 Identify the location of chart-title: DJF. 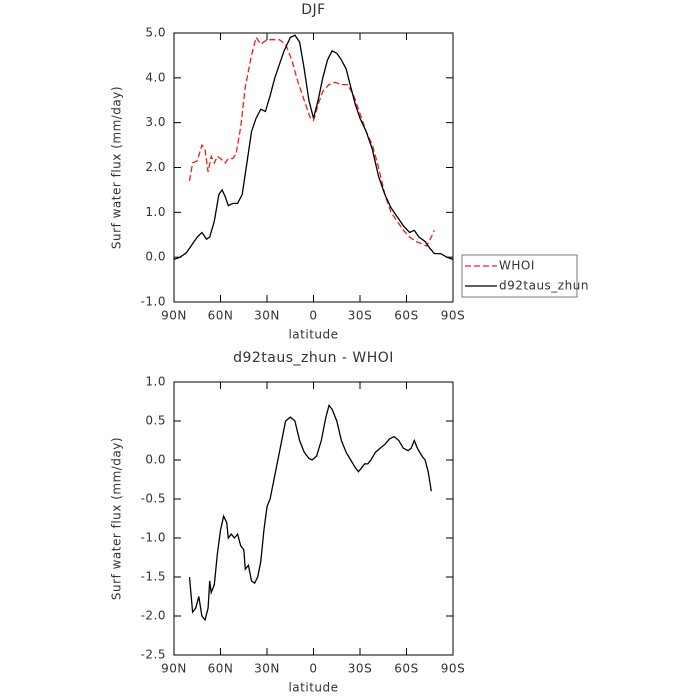
(313, 10).